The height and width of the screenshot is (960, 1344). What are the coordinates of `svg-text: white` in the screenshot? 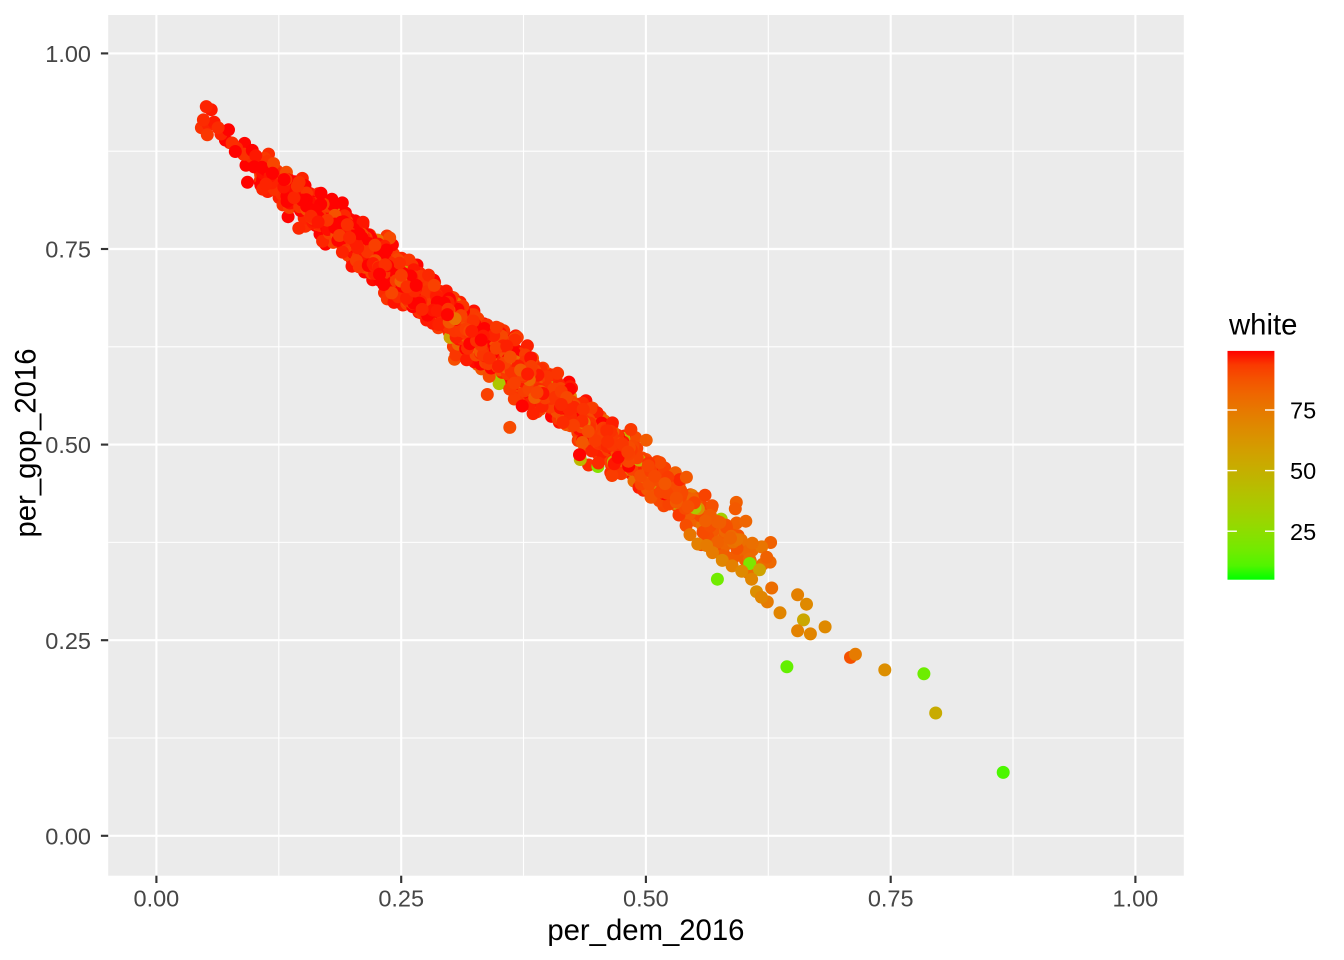 It's located at (1262, 324).